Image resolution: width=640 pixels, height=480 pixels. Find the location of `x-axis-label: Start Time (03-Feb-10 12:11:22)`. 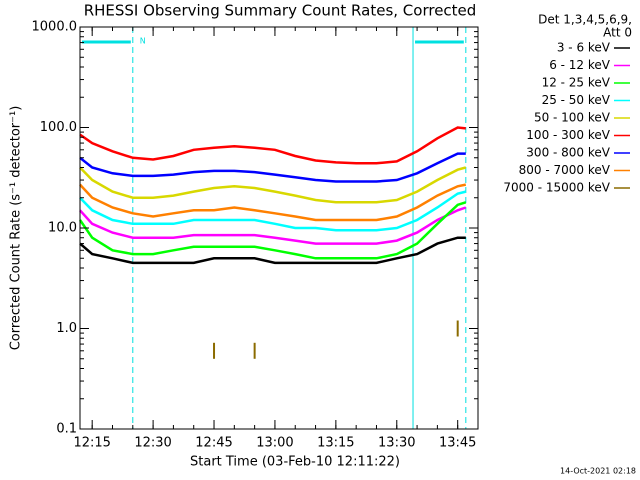

x-axis-label: Start Time (03-Feb-10 12:11:22) is located at coordinates (295, 462).